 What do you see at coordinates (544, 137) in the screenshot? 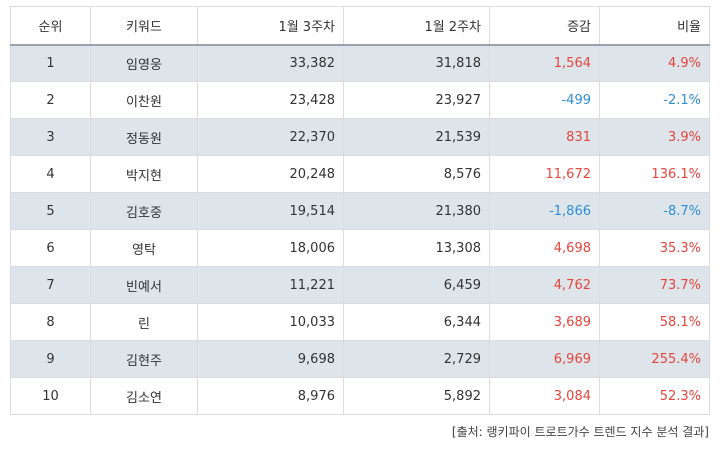
I see `cell-diff: 831` at bounding box center [544, 137].